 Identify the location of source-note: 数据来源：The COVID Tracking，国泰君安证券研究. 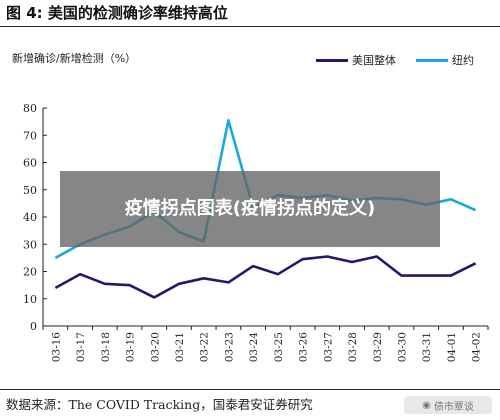
(250, 404).